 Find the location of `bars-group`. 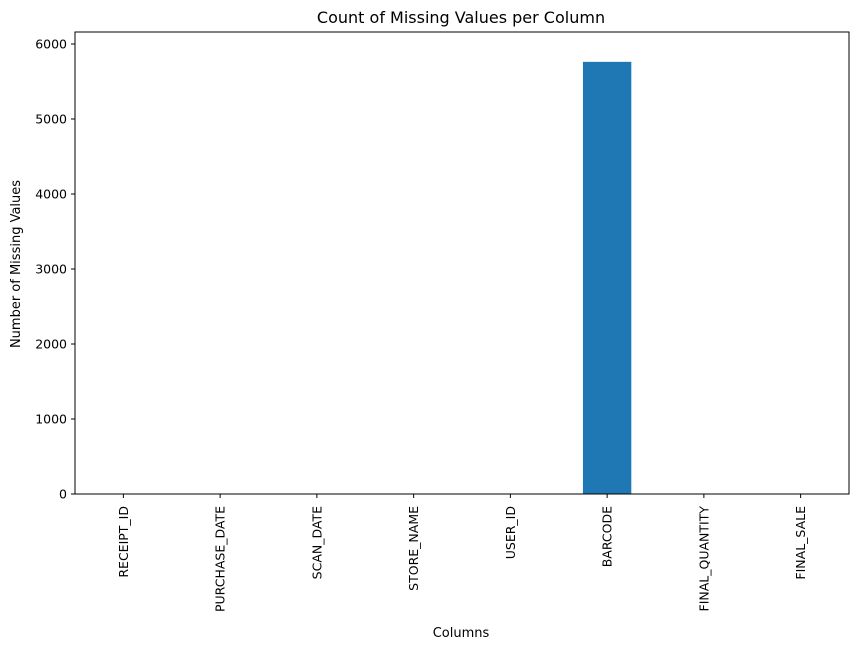

bars-group is located at coordinates (607, 277).